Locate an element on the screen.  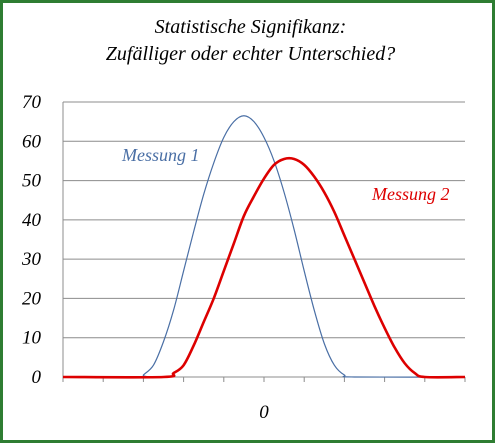
chart-title-line-1: Statistische Signifikanz: is located at coordinates (250, 27).